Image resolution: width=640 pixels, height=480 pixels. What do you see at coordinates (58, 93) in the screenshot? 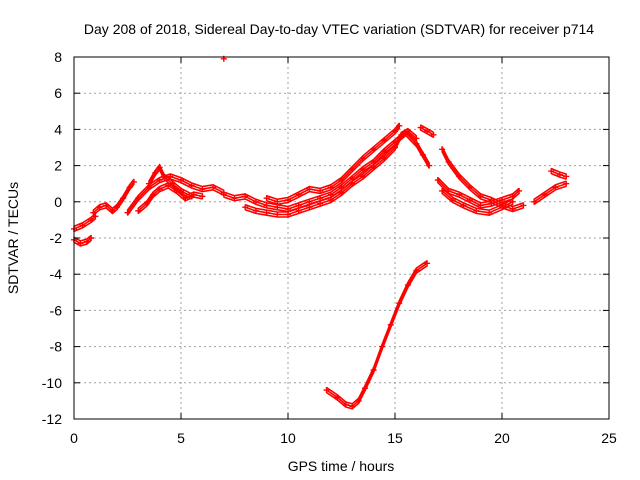
I see `y-tick-label: 6` at bounding box center [58, 93].